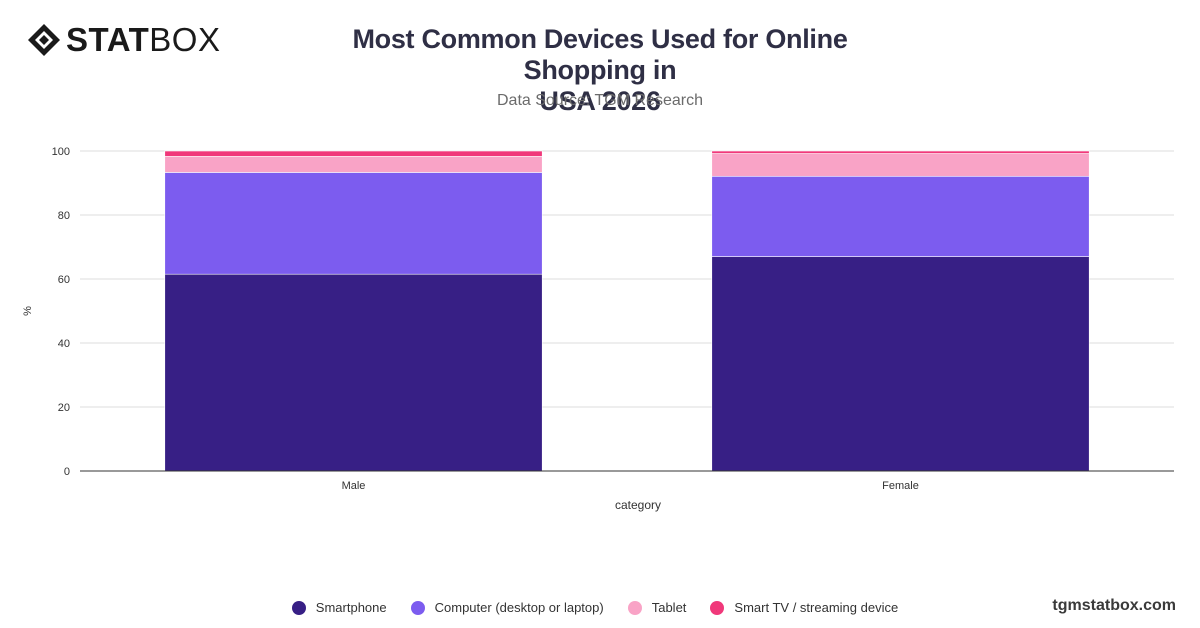  I want to click on chart-title-line-2: USA 2026, so click(600, 101).